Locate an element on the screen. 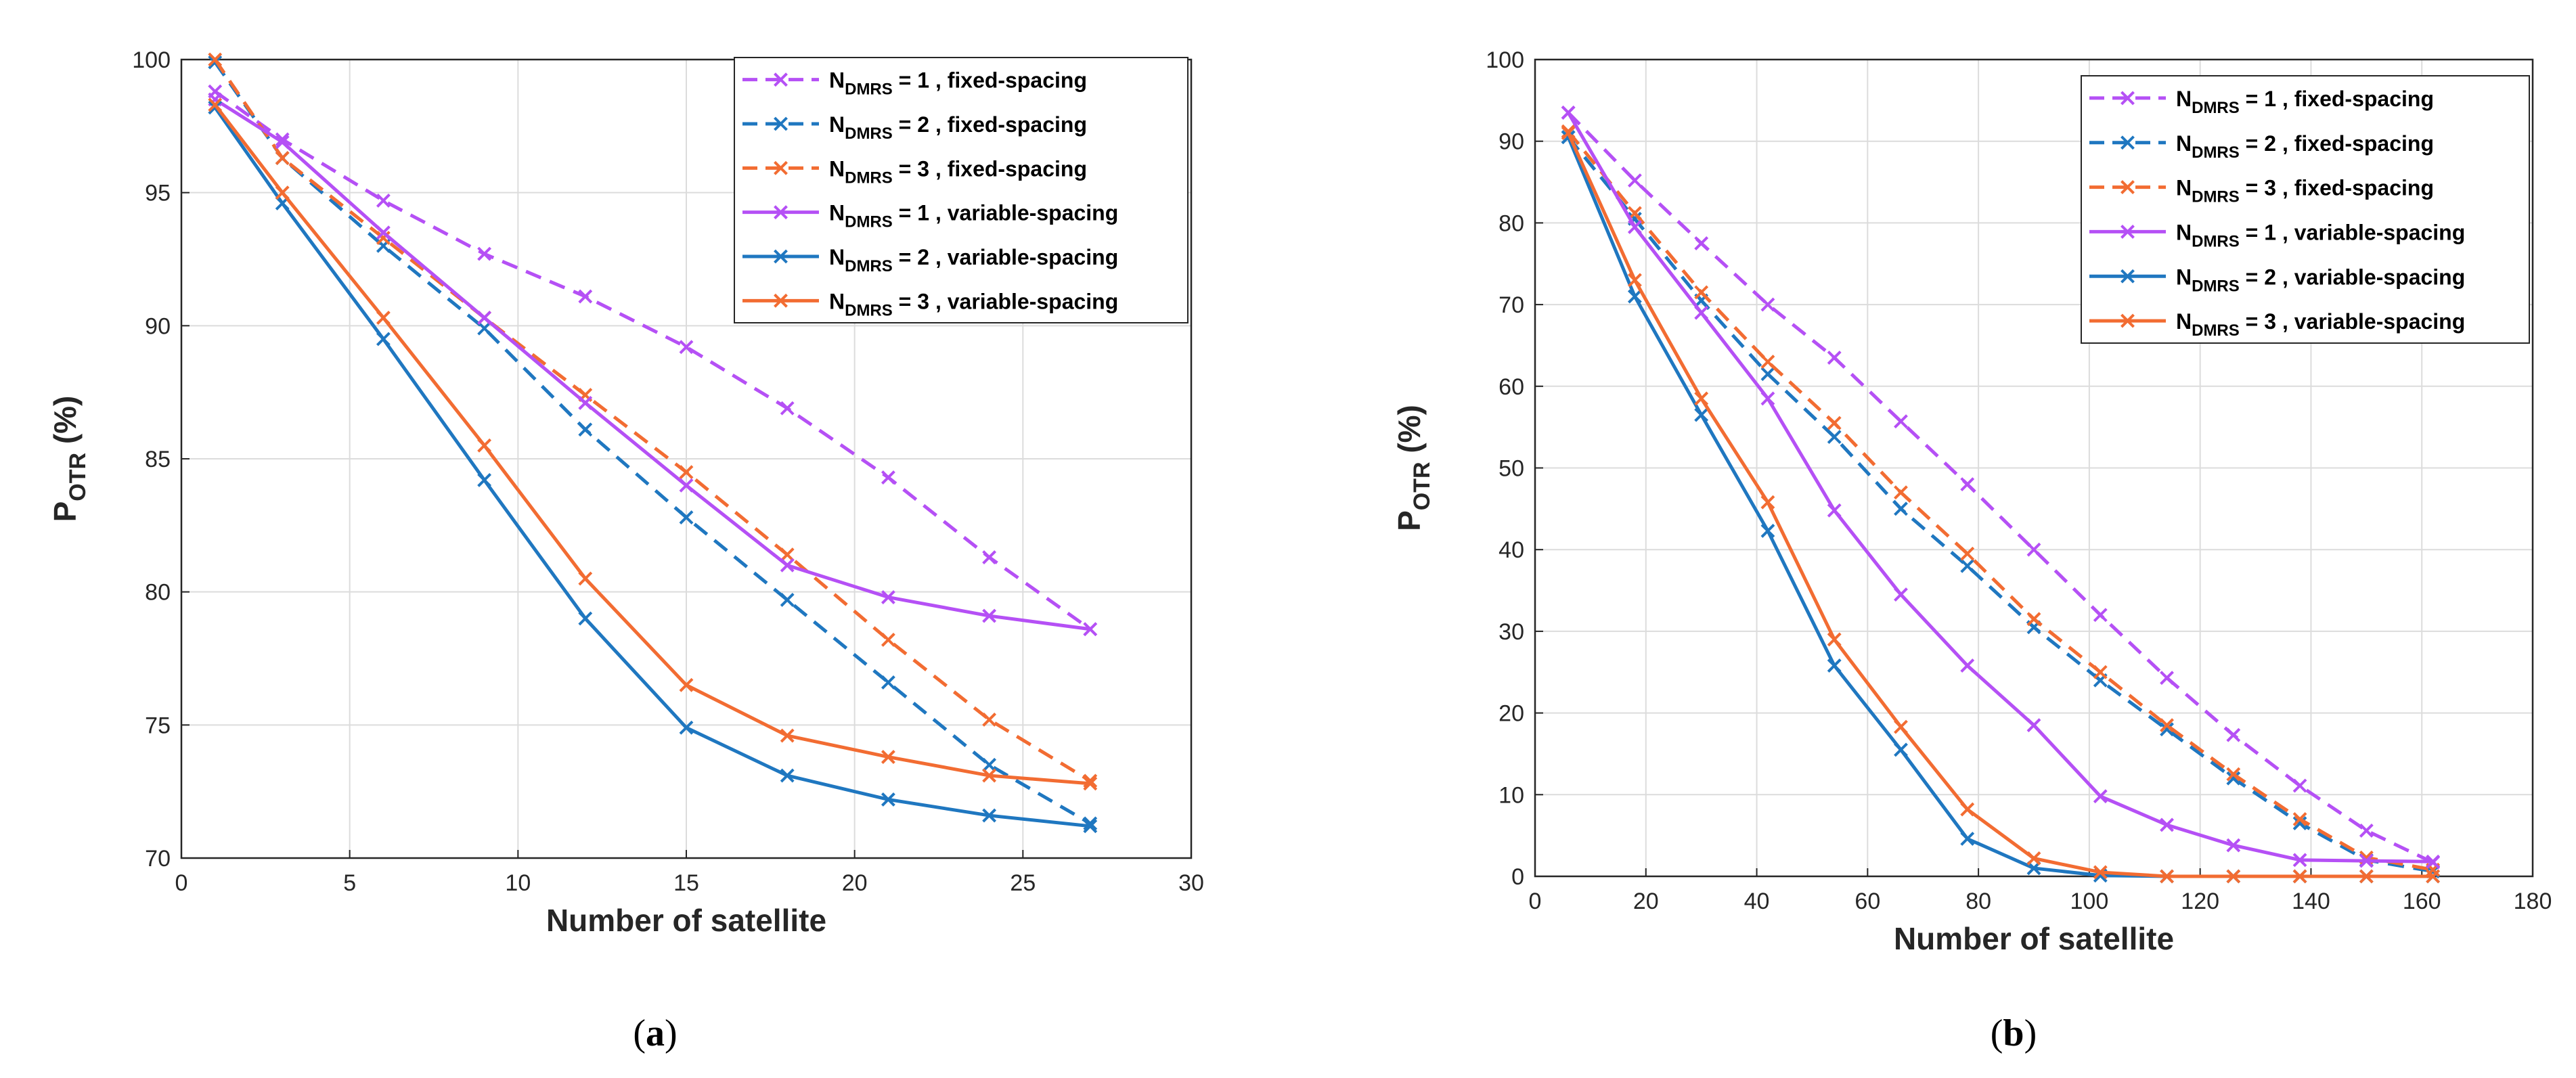  panel-caption: (b) is located at coordinates (2014, 1033).